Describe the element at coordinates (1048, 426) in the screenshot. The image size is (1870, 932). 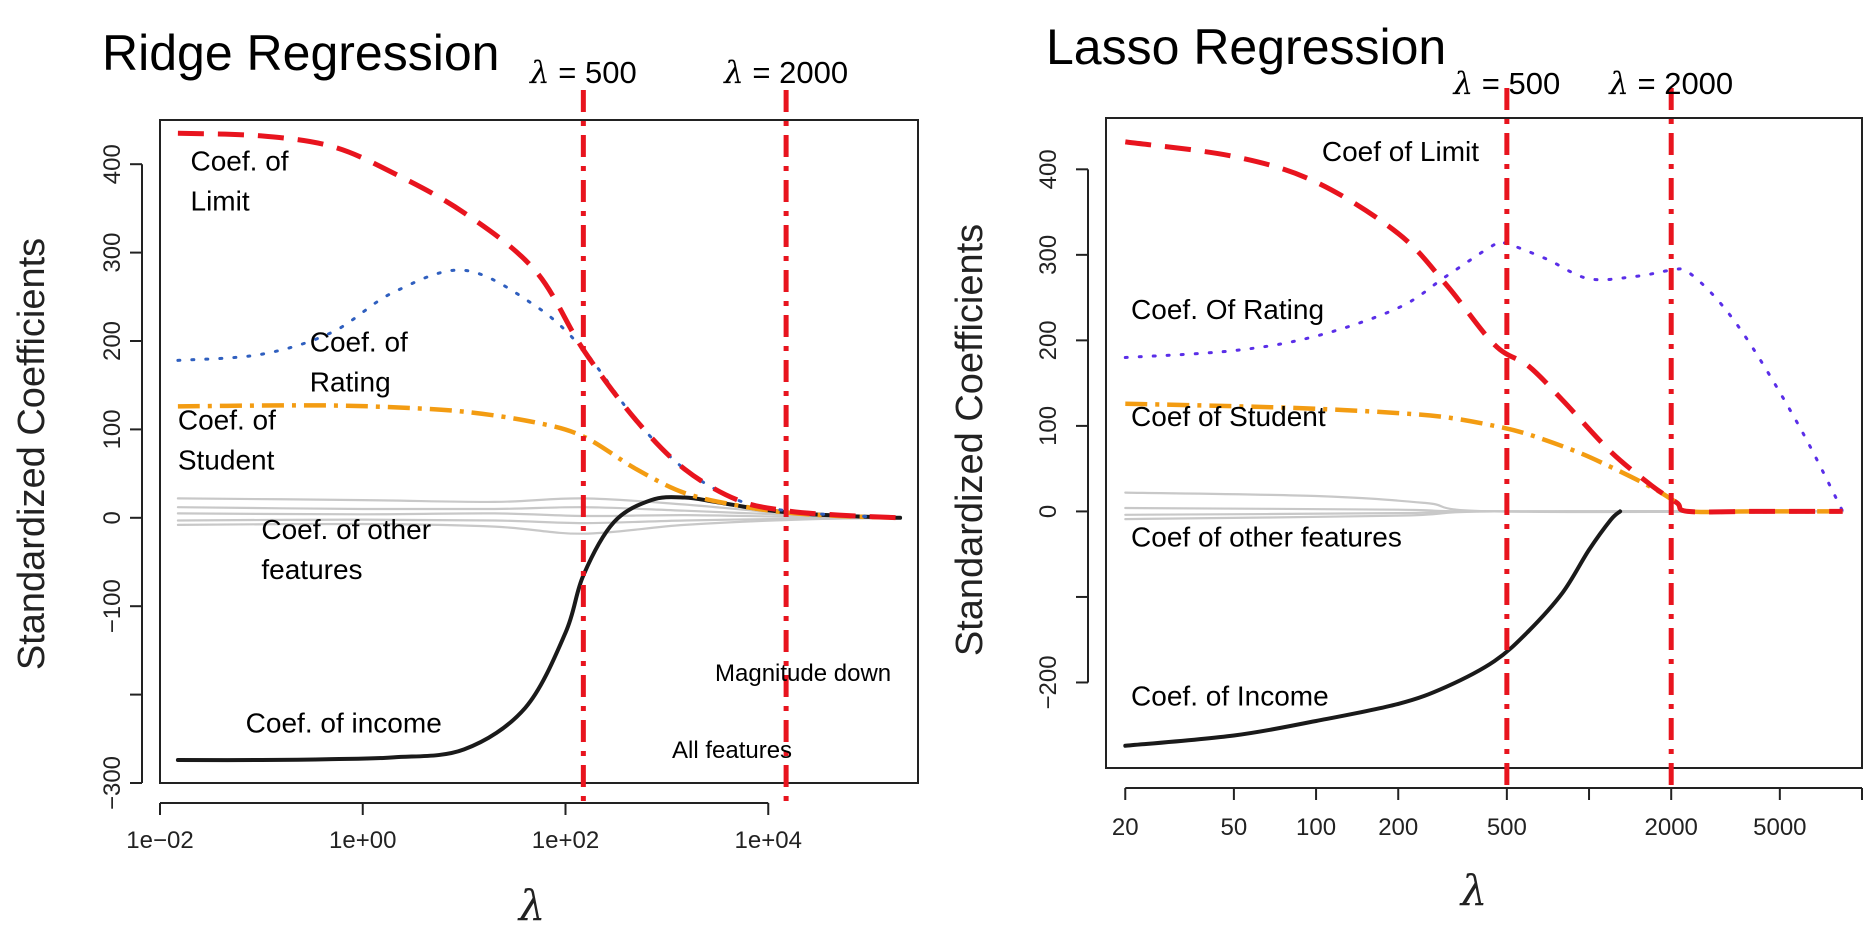
I see `lasso-y-tick-label: 100` at that location.